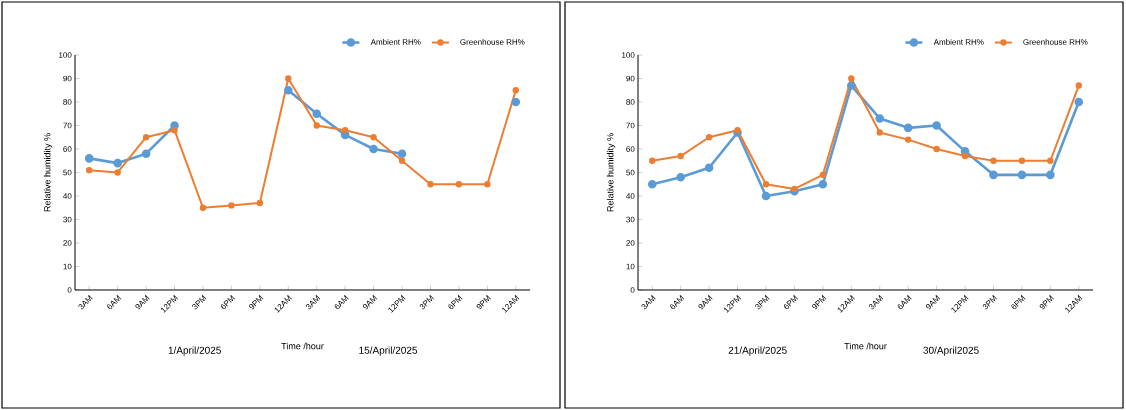  Describe the element at coordinates (757, 351) in the screenshot. I see `text: 21/April/2025` at that location.